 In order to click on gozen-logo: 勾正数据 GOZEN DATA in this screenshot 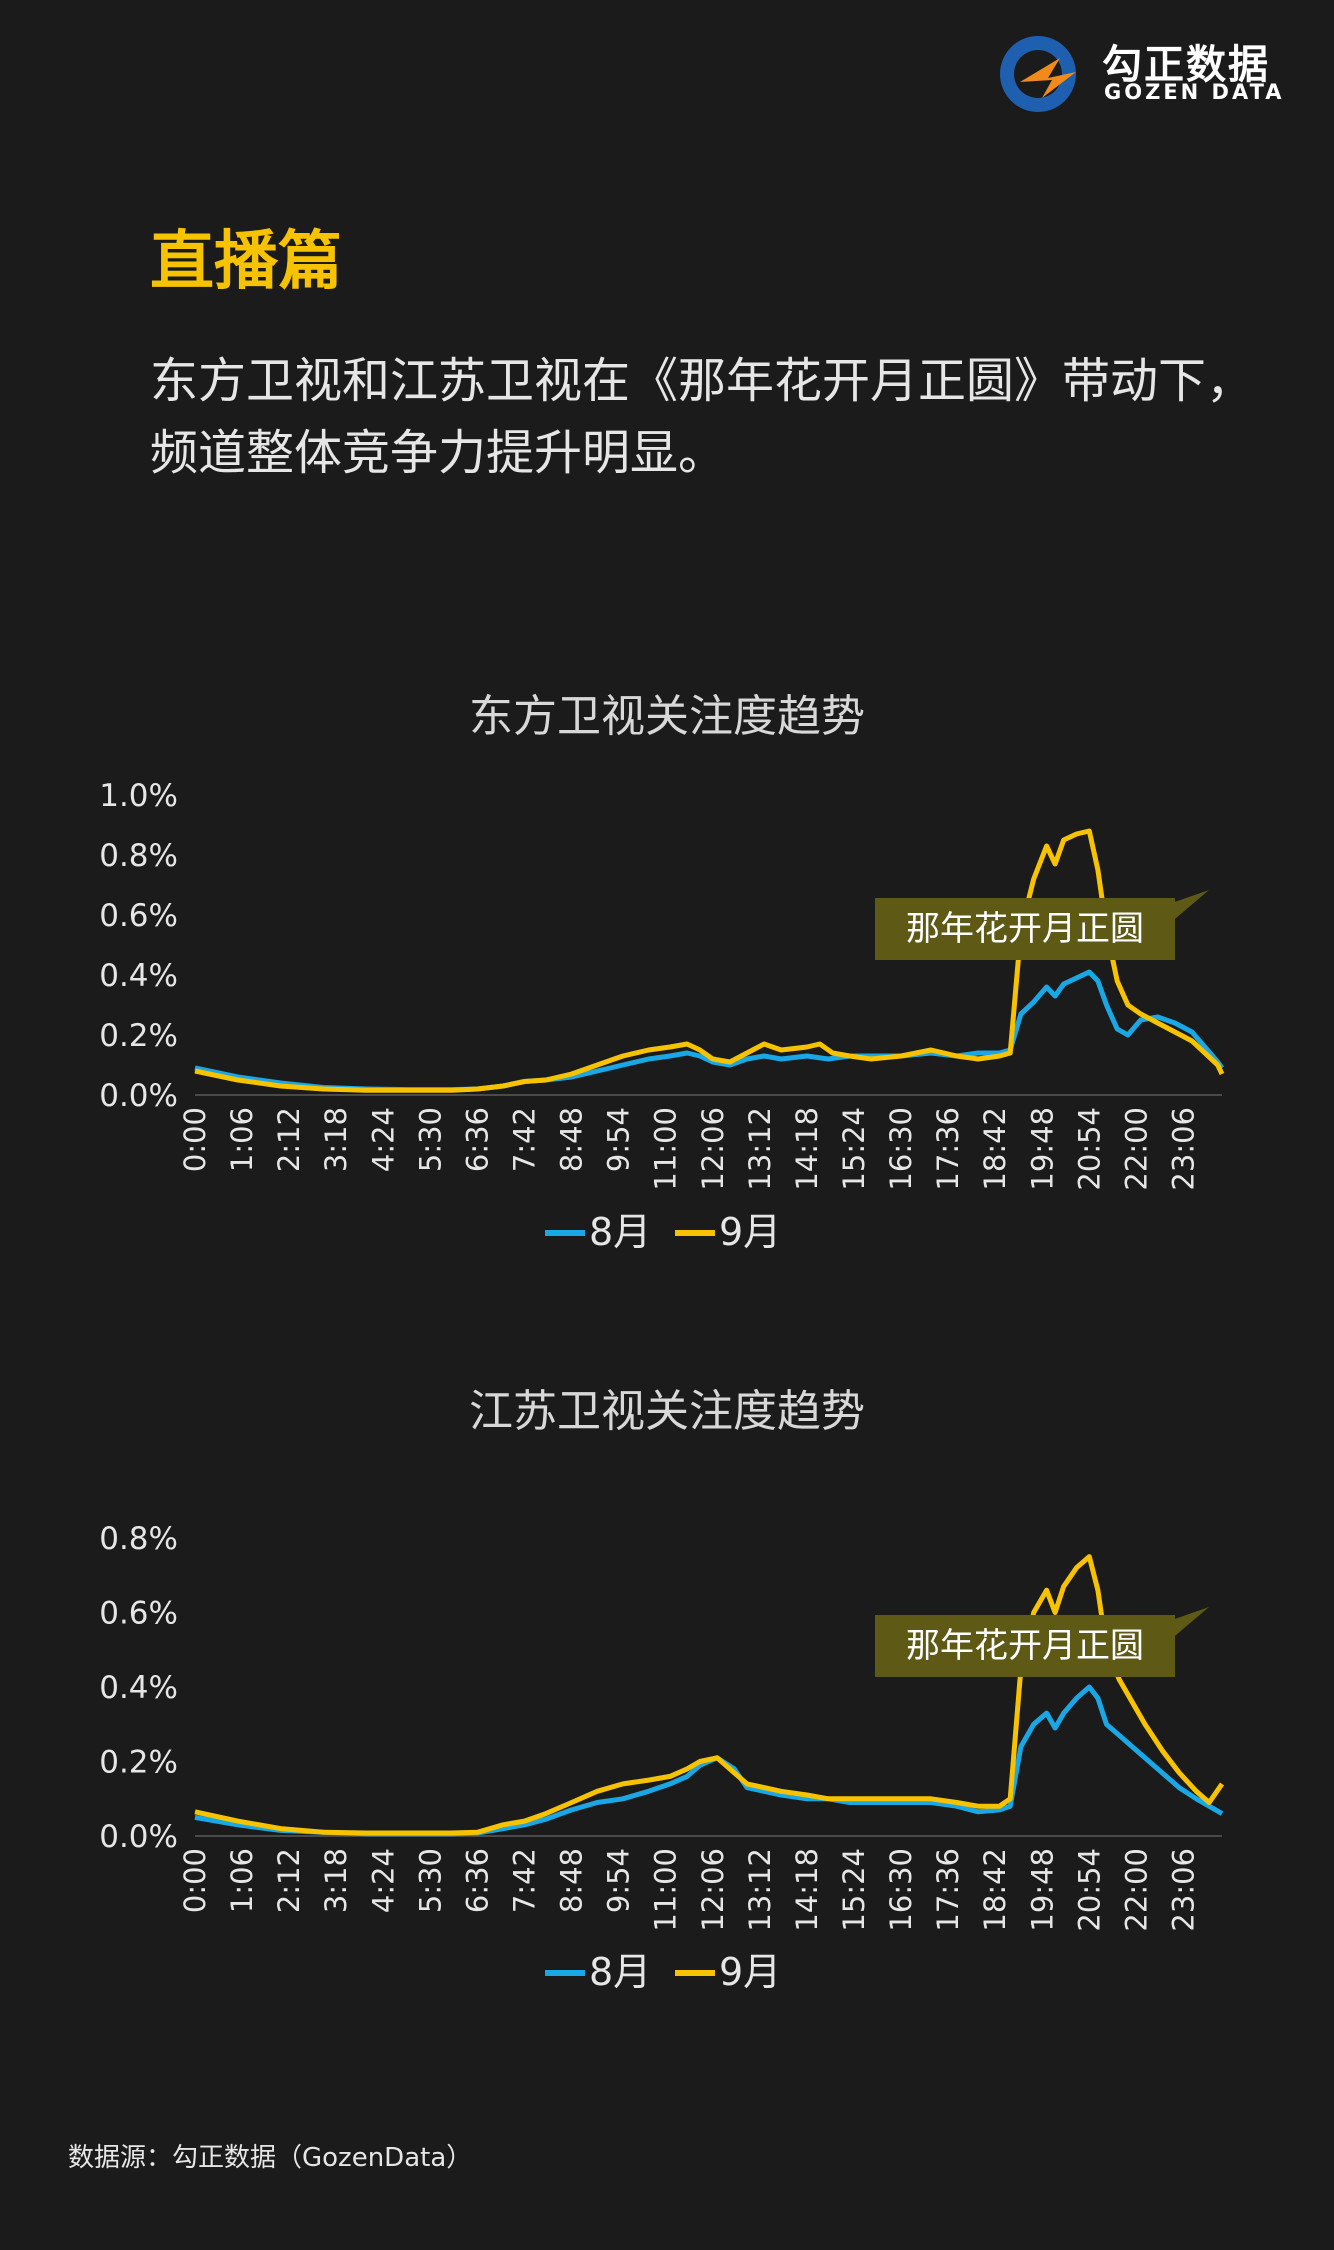, I will do `click(1150, 73)`.